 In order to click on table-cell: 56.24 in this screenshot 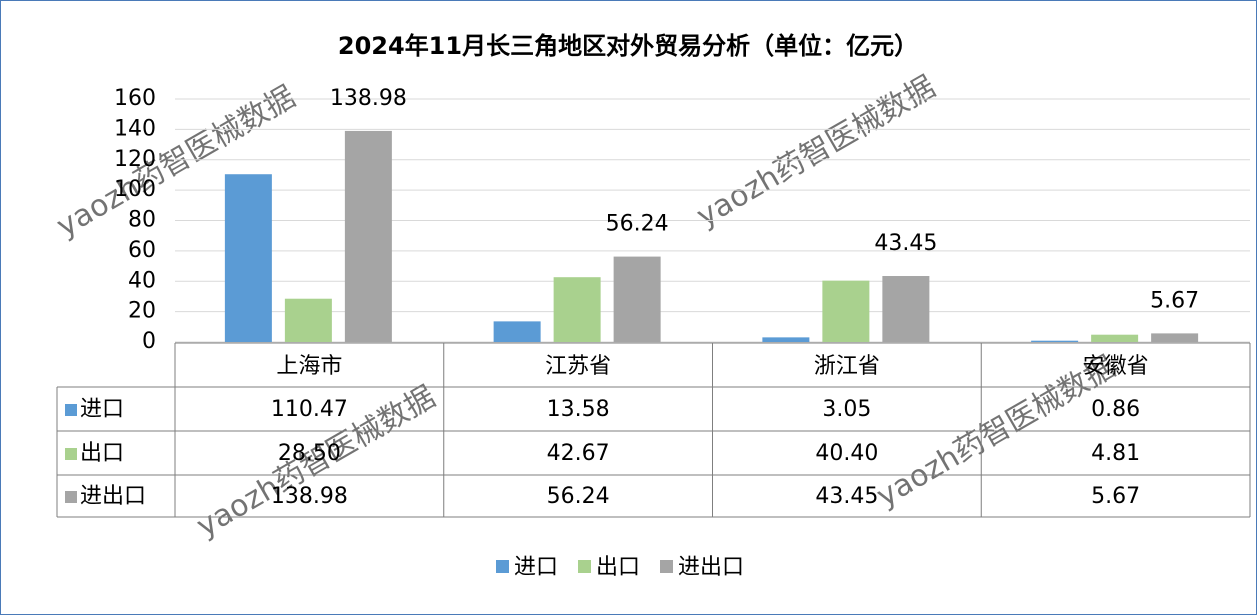, I will do `click(578, 496)`.